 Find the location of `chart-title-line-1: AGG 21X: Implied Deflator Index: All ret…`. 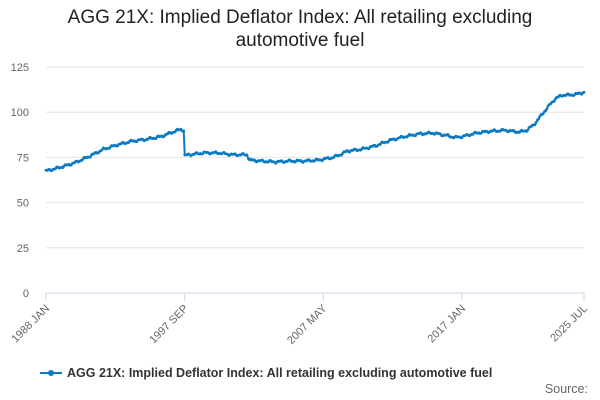

chart-title-line-1: AGG 21X: Implied Deflator Index: All ret… is located at coordinates (300, 17).